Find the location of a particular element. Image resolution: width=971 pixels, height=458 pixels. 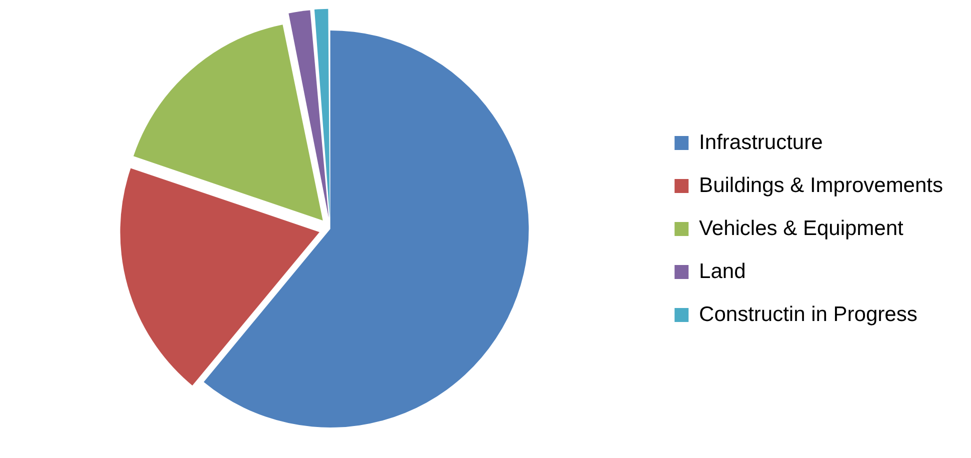

legend-label: Buildings & Improvements is located at coordinates (821, 185).